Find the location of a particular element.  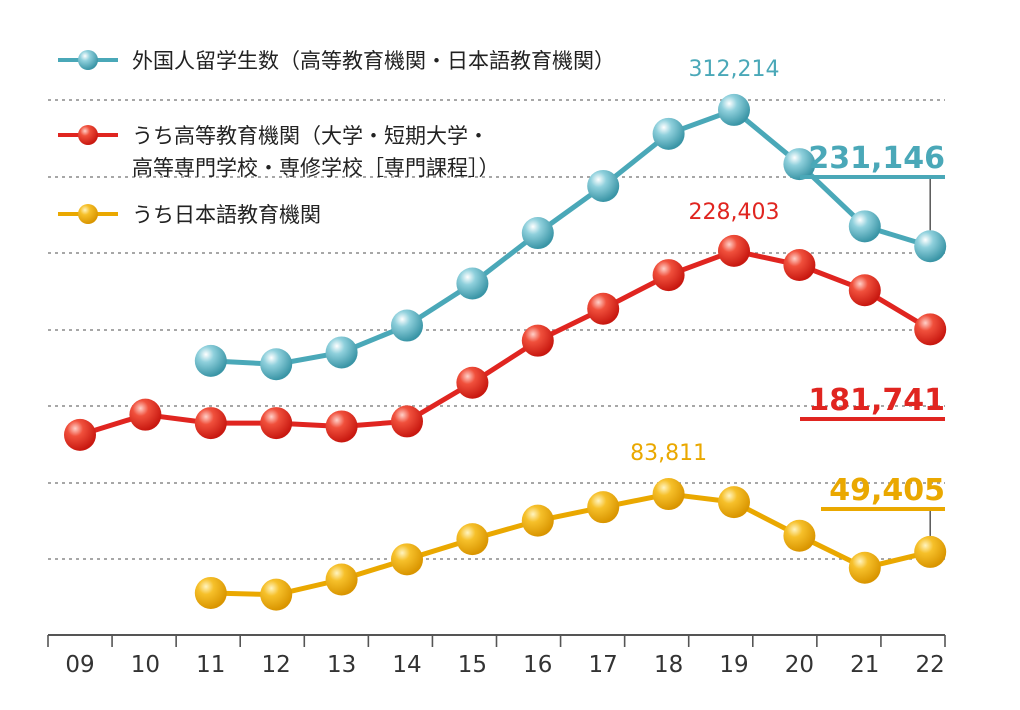

x-tick-label: 19 is located at coordinates (733, 665).